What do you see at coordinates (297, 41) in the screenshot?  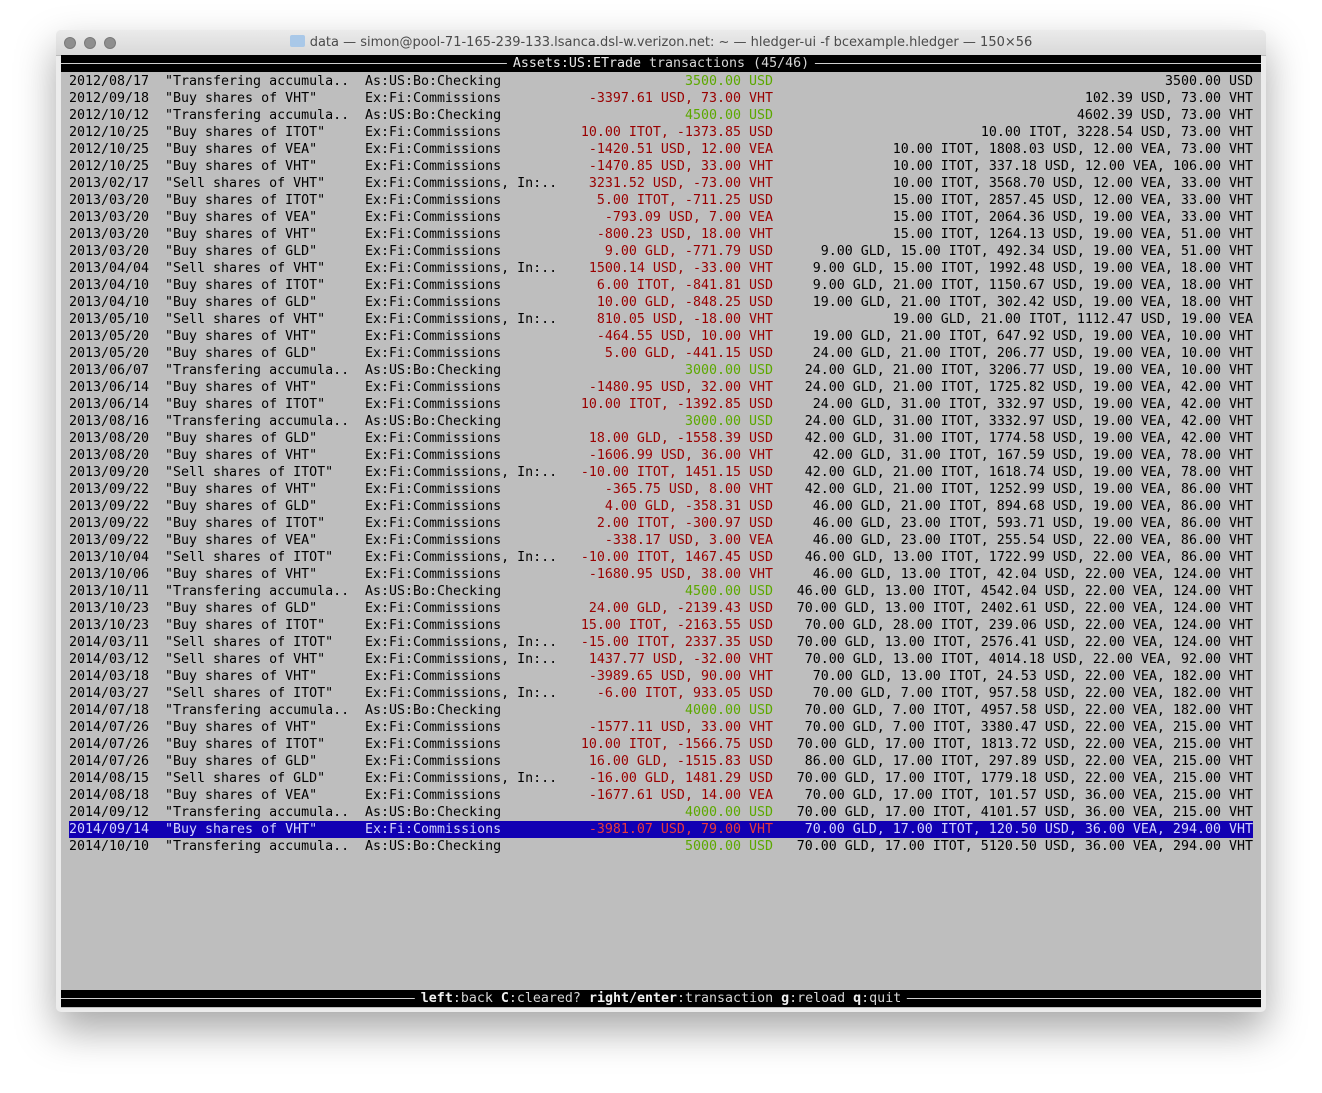 I see `folder-icon` at bounding box center [297, 41].